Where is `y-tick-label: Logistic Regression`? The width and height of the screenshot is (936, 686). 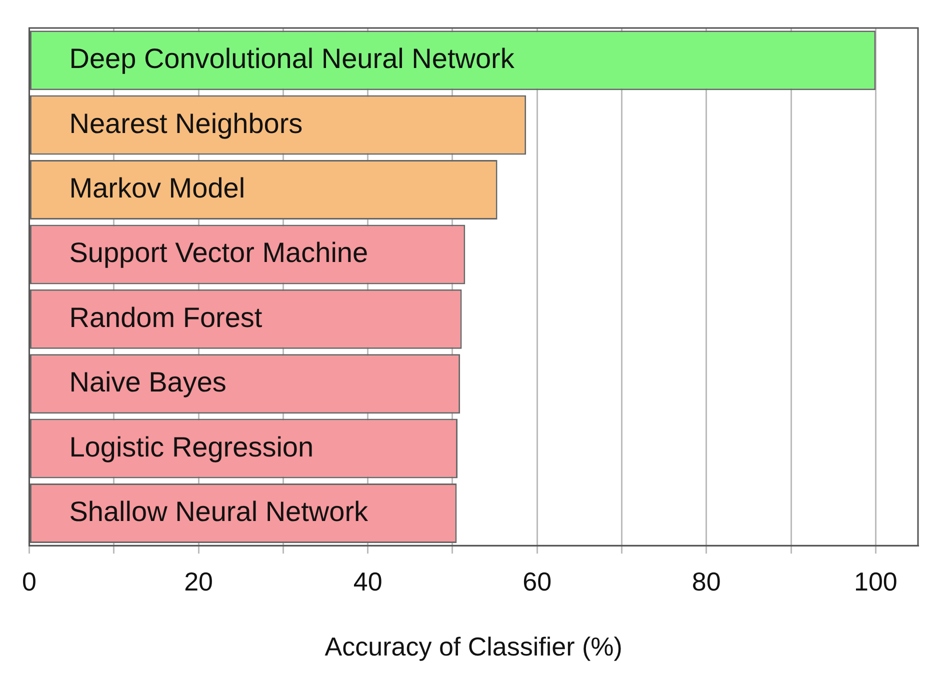 y-tick-label: Logistic Regression is located at coordinates (191, 446).